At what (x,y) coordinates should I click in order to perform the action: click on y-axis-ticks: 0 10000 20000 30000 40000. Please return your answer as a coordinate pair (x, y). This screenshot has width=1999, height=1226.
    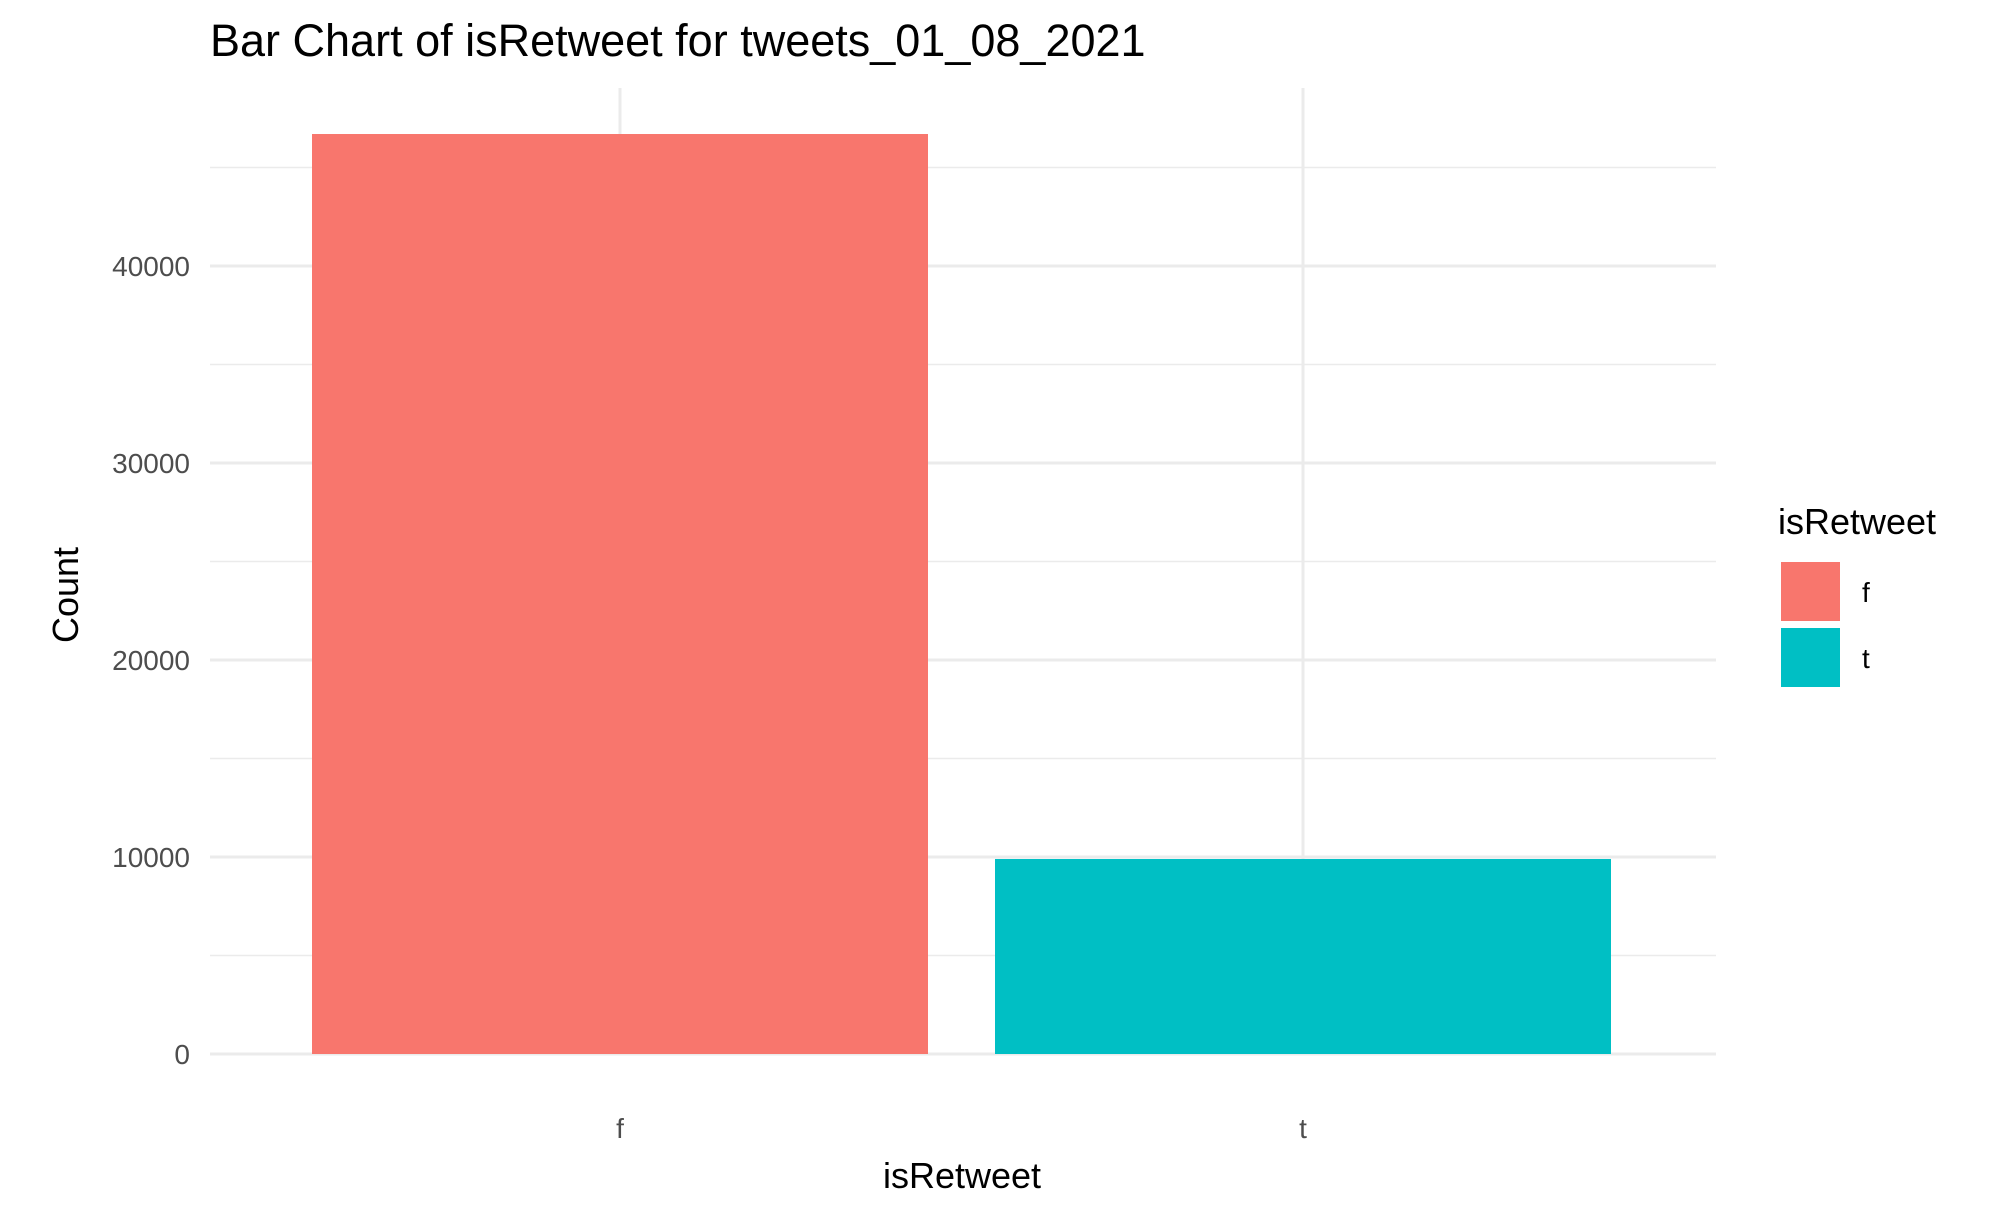
    Looking at the image, I should click on (151, 660).